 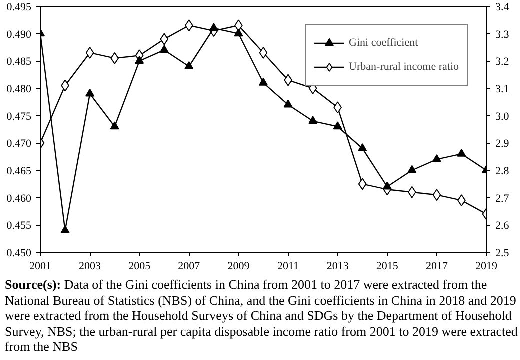 What do you see at coordinates (503, 8) in the screenshot?
I see `y2-tick-label: 3.4` at bounding box center [503, 8].